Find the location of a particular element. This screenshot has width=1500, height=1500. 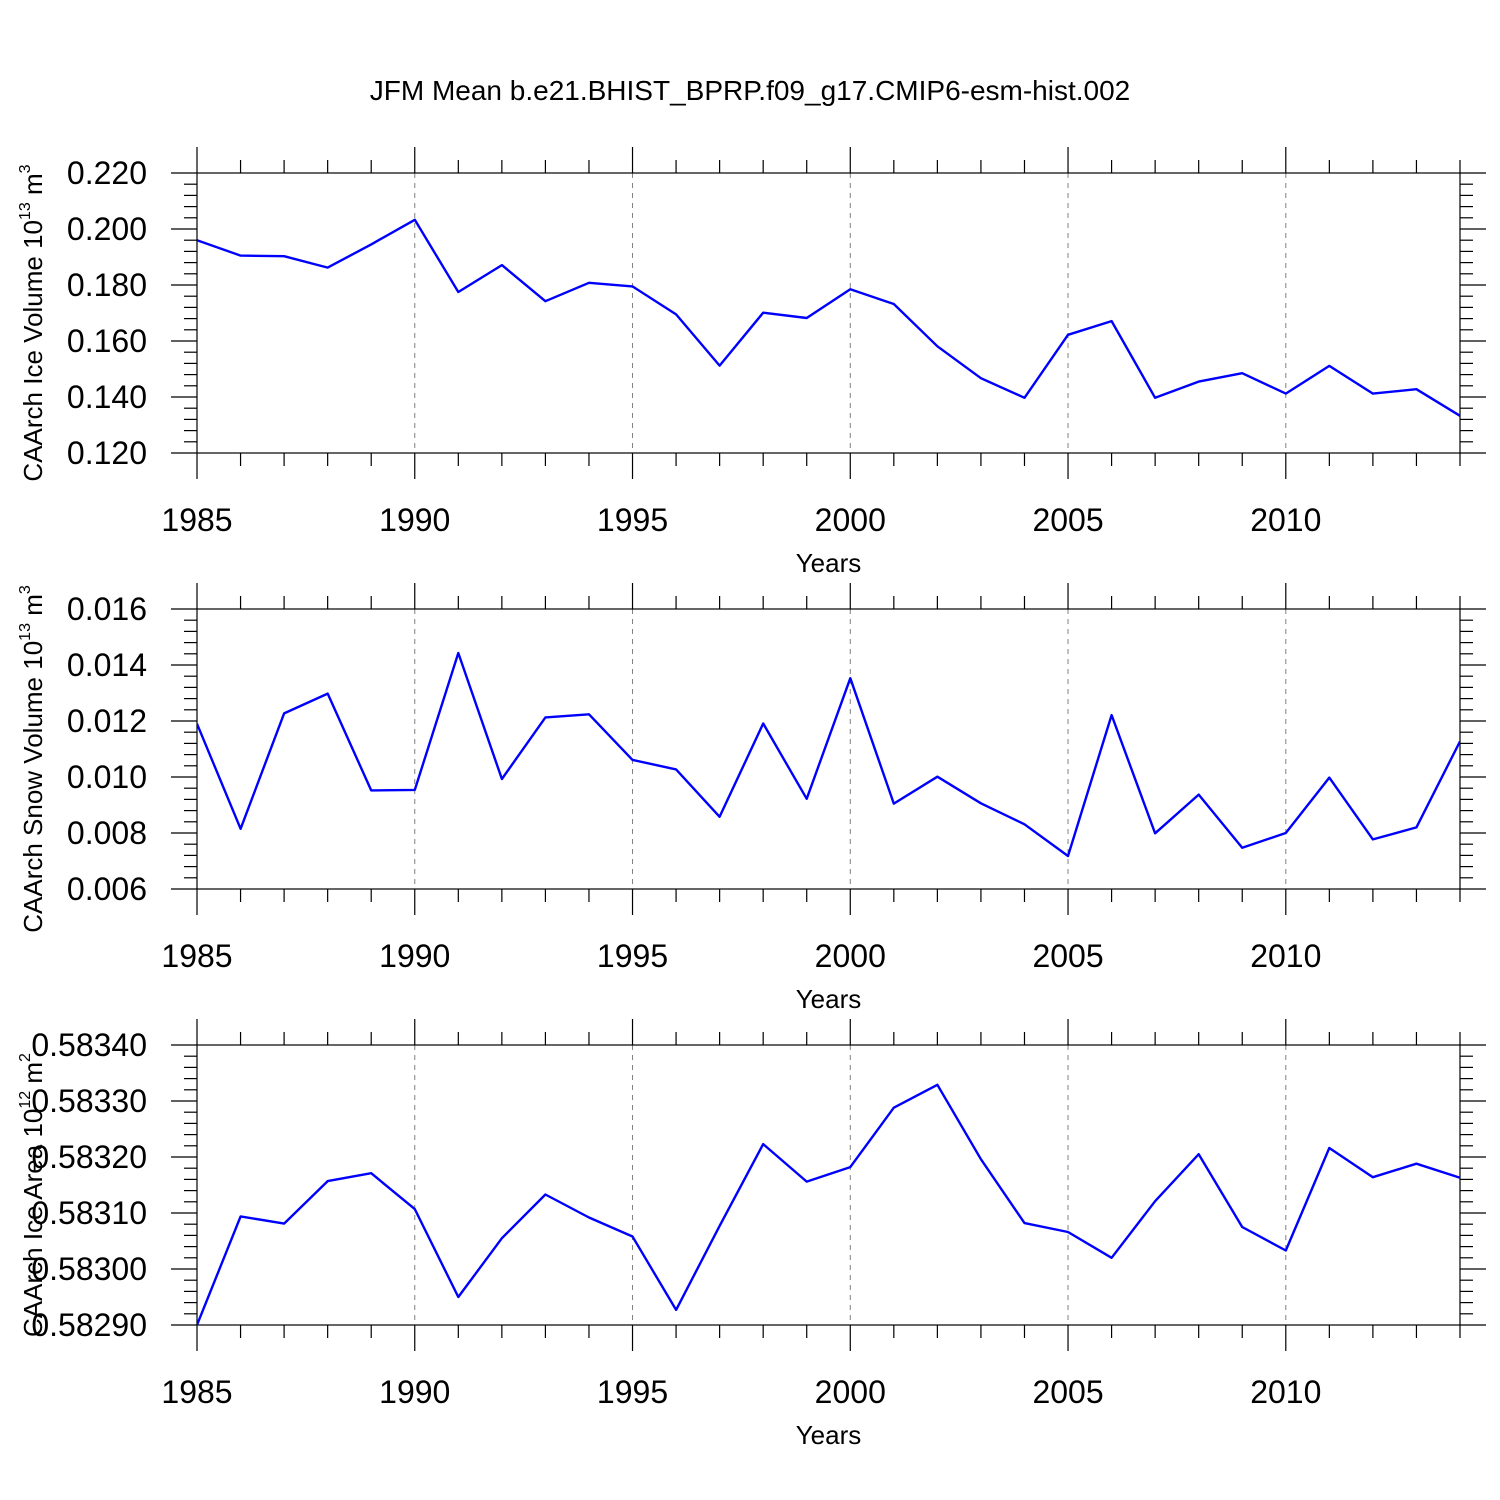

y-tick-label: 0.58330 is located at coordinates (89, 1101).